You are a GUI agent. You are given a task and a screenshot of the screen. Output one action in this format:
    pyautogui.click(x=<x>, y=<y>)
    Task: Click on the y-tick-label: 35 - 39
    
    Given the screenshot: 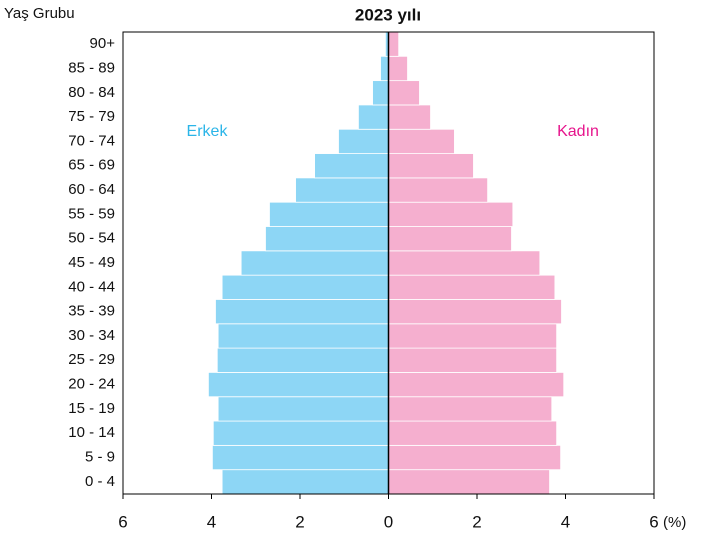 What is the action you would take?
    pyautogui.click(x=91, y=311)
    